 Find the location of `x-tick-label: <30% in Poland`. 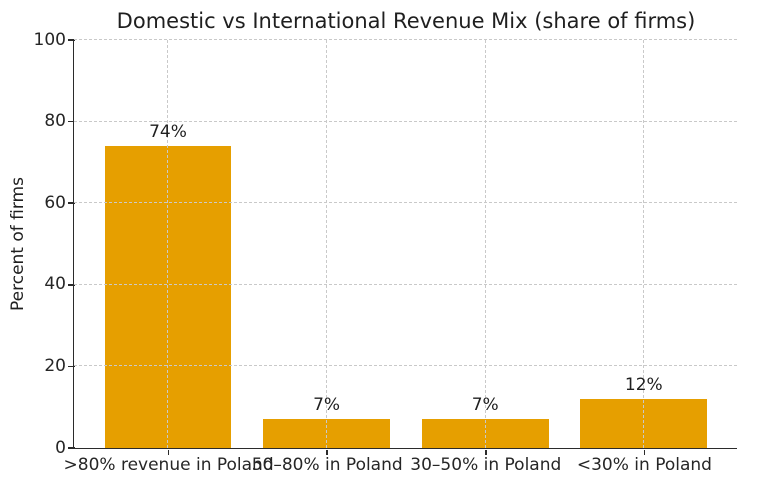

x-tick-label: <30% in Poland is located at coordinates (644, 465).